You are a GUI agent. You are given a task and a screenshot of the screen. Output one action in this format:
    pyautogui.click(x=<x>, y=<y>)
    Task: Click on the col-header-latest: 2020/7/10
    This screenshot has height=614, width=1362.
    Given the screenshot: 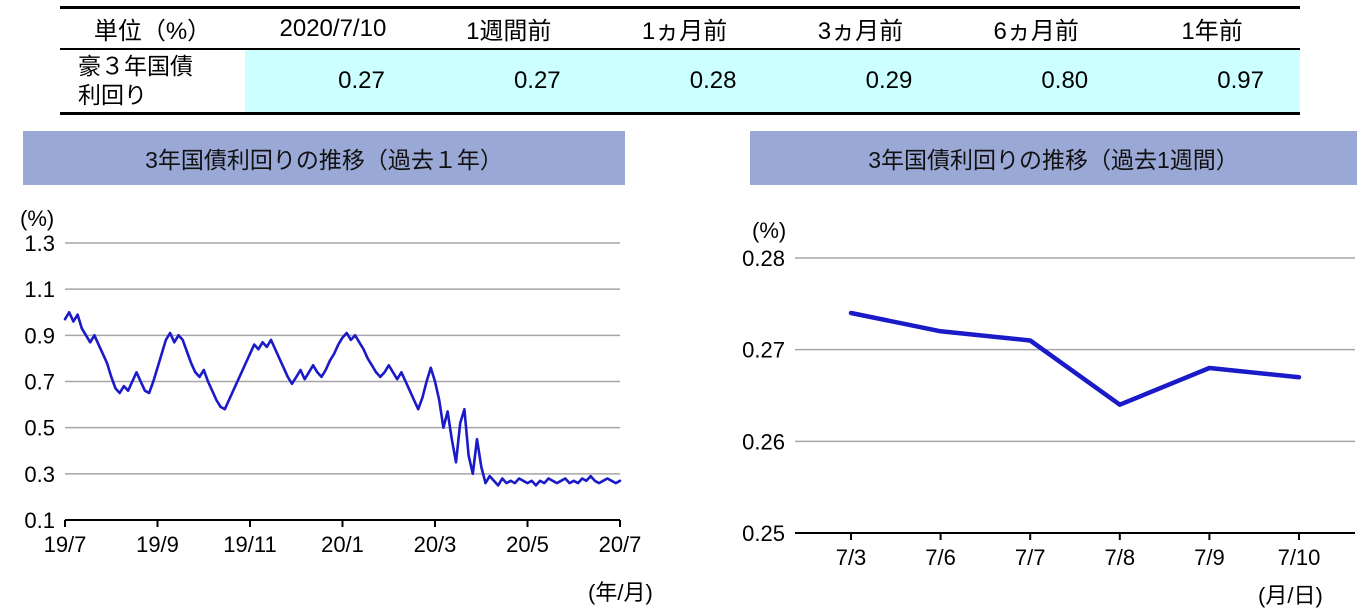 What is the action you would take?
    pyautogui.click(x=333, y=28)
    